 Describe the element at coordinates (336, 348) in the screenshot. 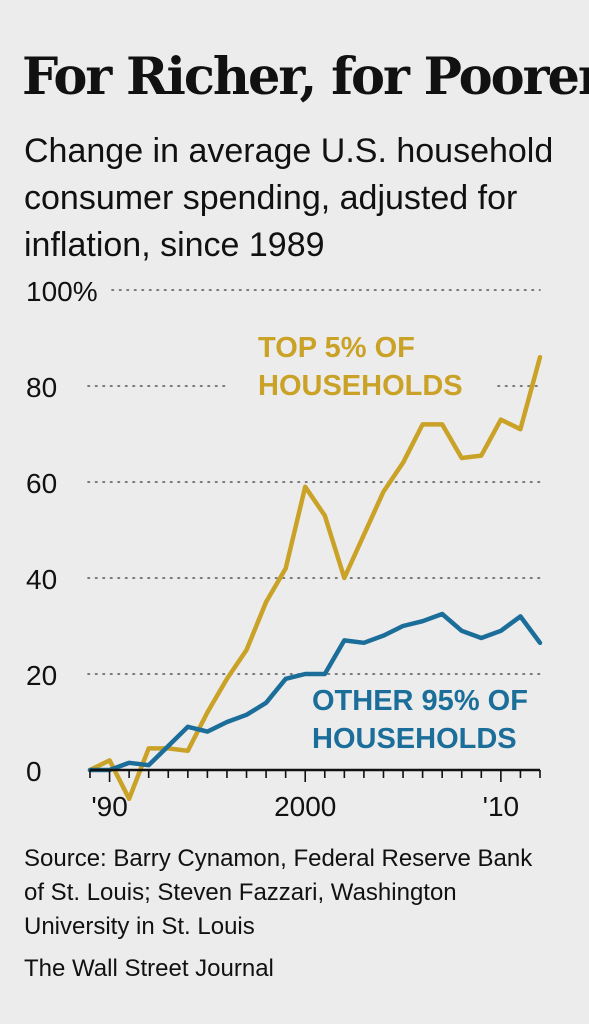

I see `series-label-top5-line1: TOP 5% OF` at that location.